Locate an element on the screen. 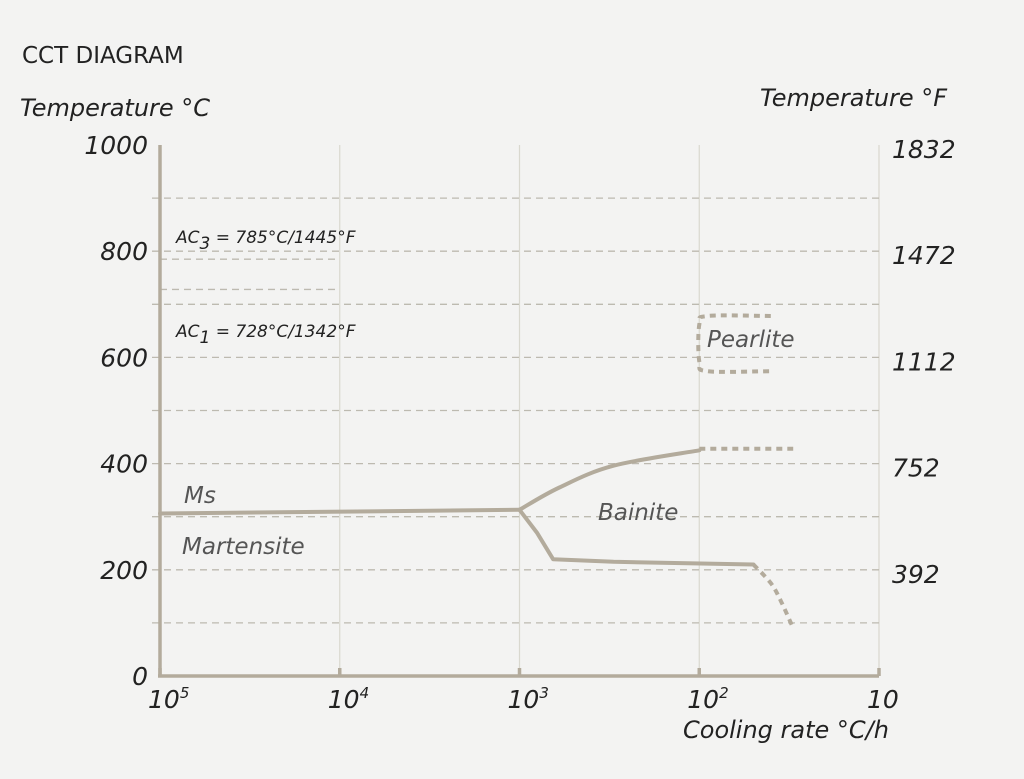 The height and width of the screenshot is (779, 1024). ms-curve is located at coordinates (340, 511).